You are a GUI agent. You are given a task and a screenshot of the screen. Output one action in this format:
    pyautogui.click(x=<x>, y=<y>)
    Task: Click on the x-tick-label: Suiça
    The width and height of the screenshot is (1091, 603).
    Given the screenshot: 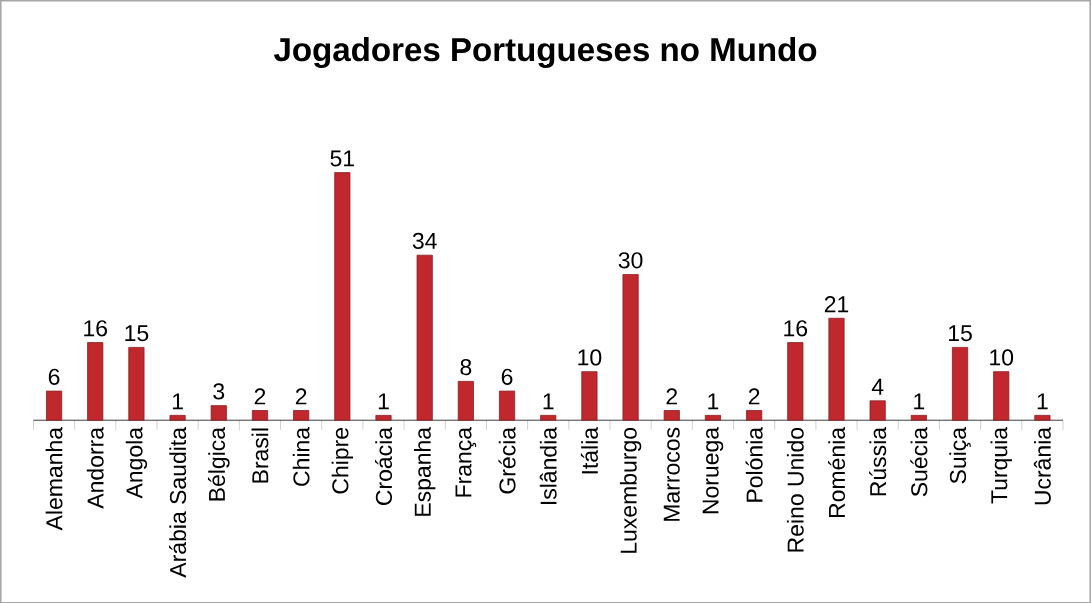 What is the action you would take?
    pyautogui.click(x=960, y=455)
    